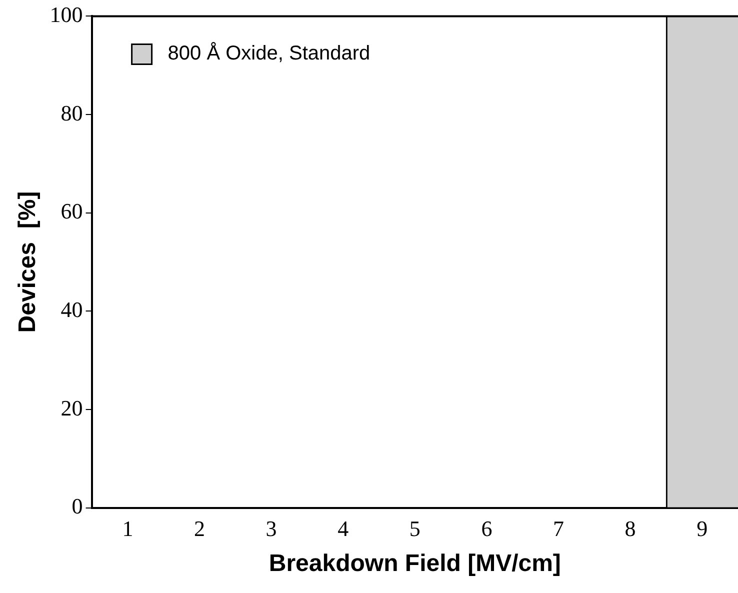 This screenshot has width=738, height=593. I want to click on y-tick-label: 20, so click(71, 407).